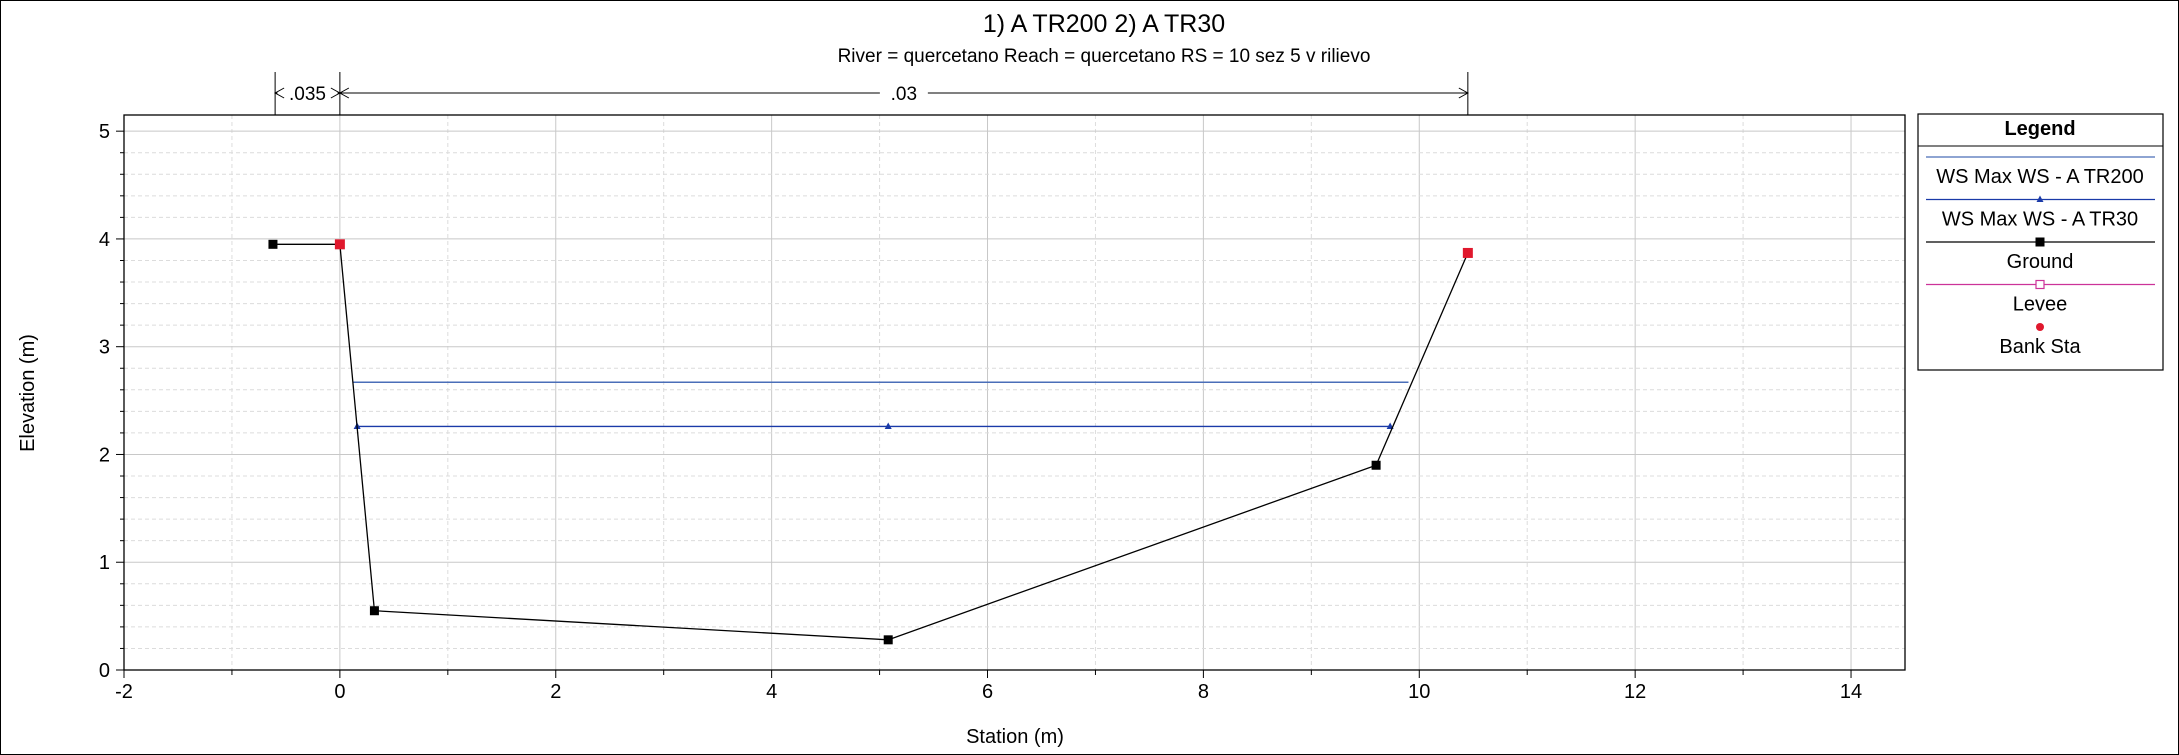 This screenshot has height=755, width=2179. I want to click on roughness-label: .03, so click(904, 94).